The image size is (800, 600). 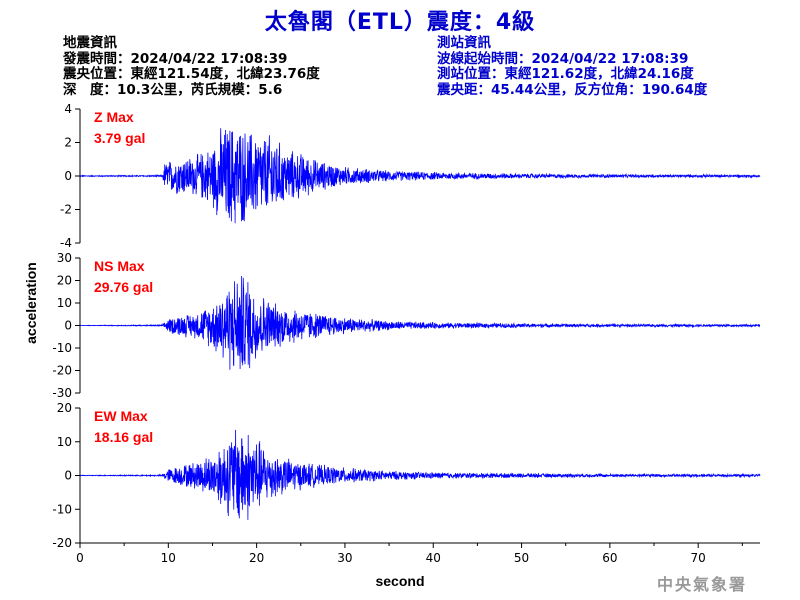 I want to click on y-tick-label-Z: -4, so click(x=66, y=243).